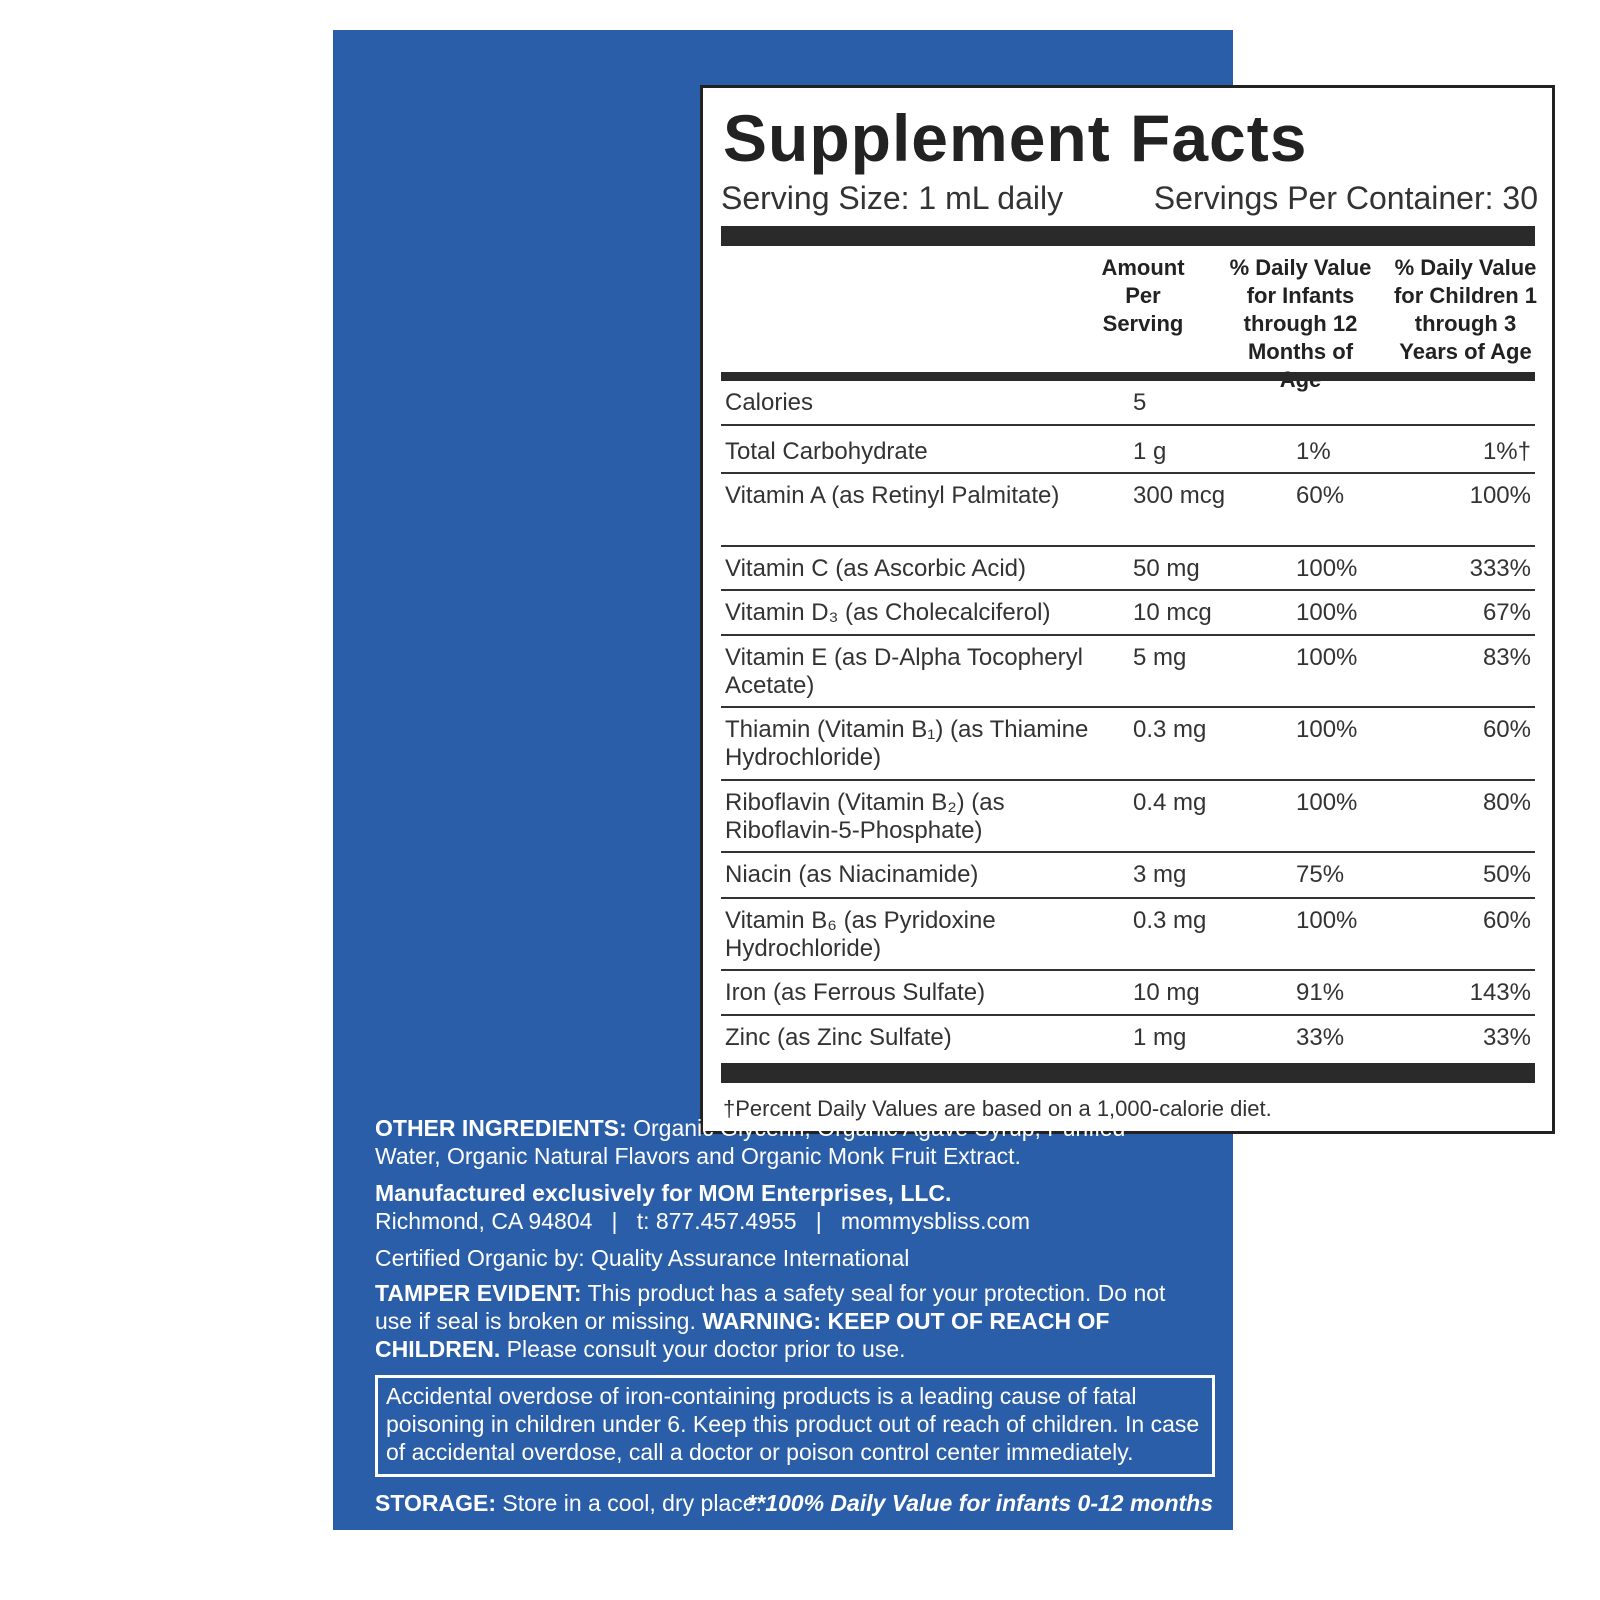 This screenshot has height=1600, width=1600. Describe the element at coordinates (1166, 992) in the screenshot. I see `amount: 10 mg` at that location.